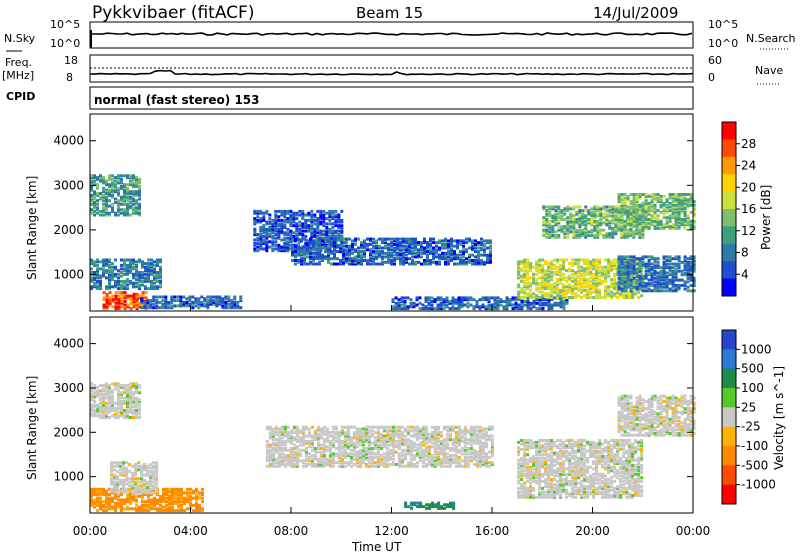  Describe the element at coordinates (126, 274) in the screenshot. I see `power-band` at that location.